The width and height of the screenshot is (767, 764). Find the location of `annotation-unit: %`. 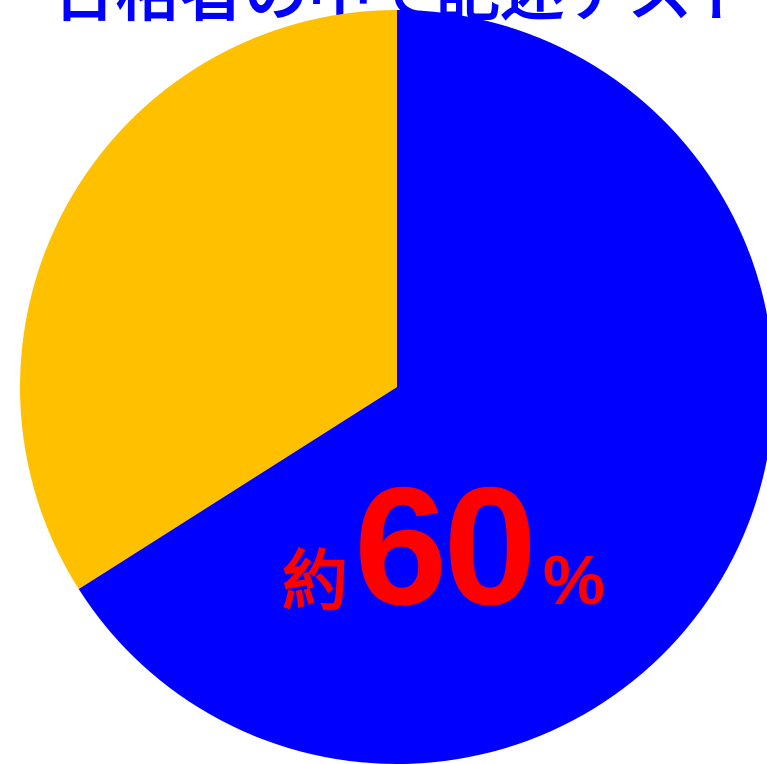

annotation-unit: % is located at coordinates (574, 580).